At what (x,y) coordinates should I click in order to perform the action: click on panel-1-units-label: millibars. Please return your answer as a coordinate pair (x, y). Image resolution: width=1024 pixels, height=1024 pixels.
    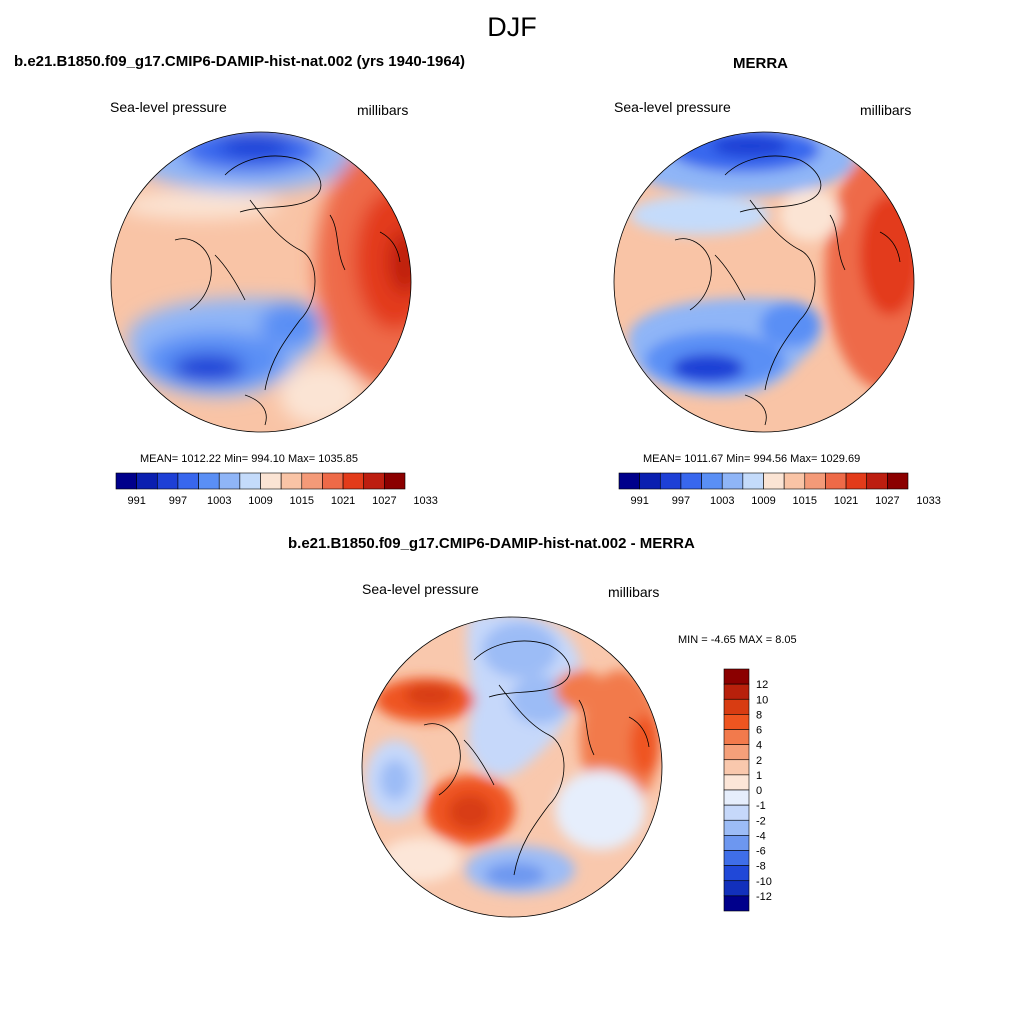
    Looking at the image, I should click on (383, 110).